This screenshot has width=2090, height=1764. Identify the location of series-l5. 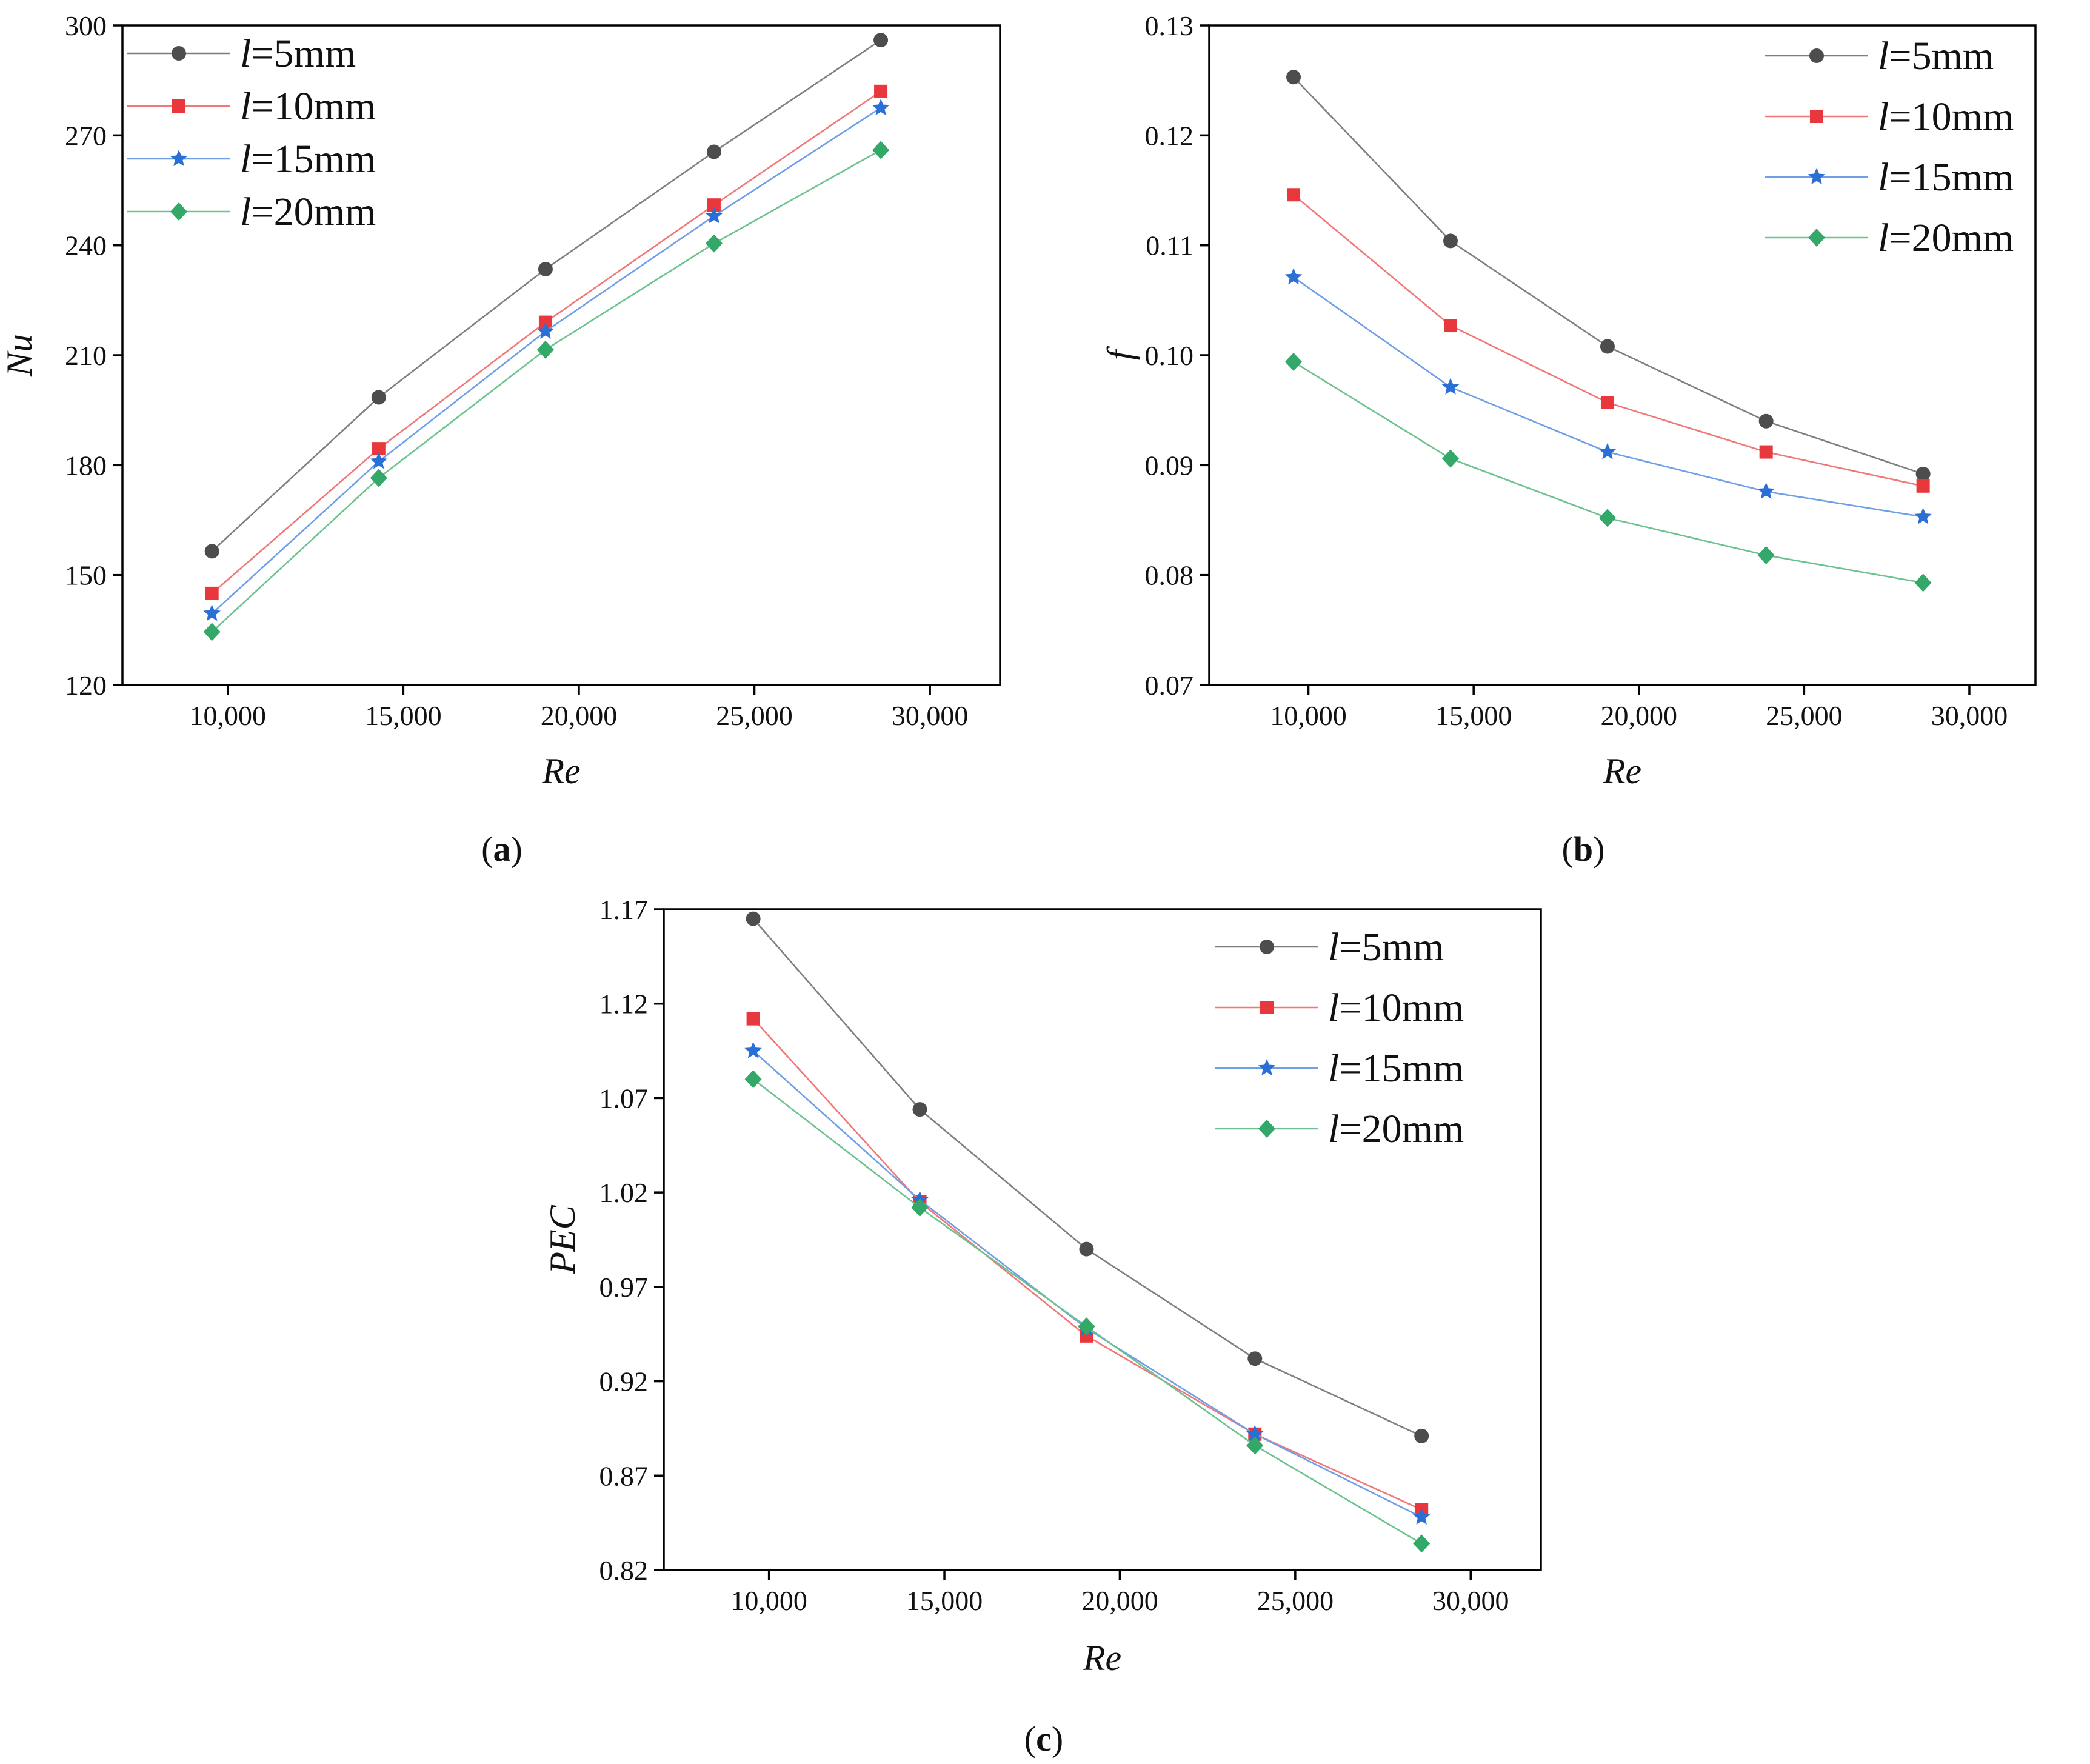
(546, 296).